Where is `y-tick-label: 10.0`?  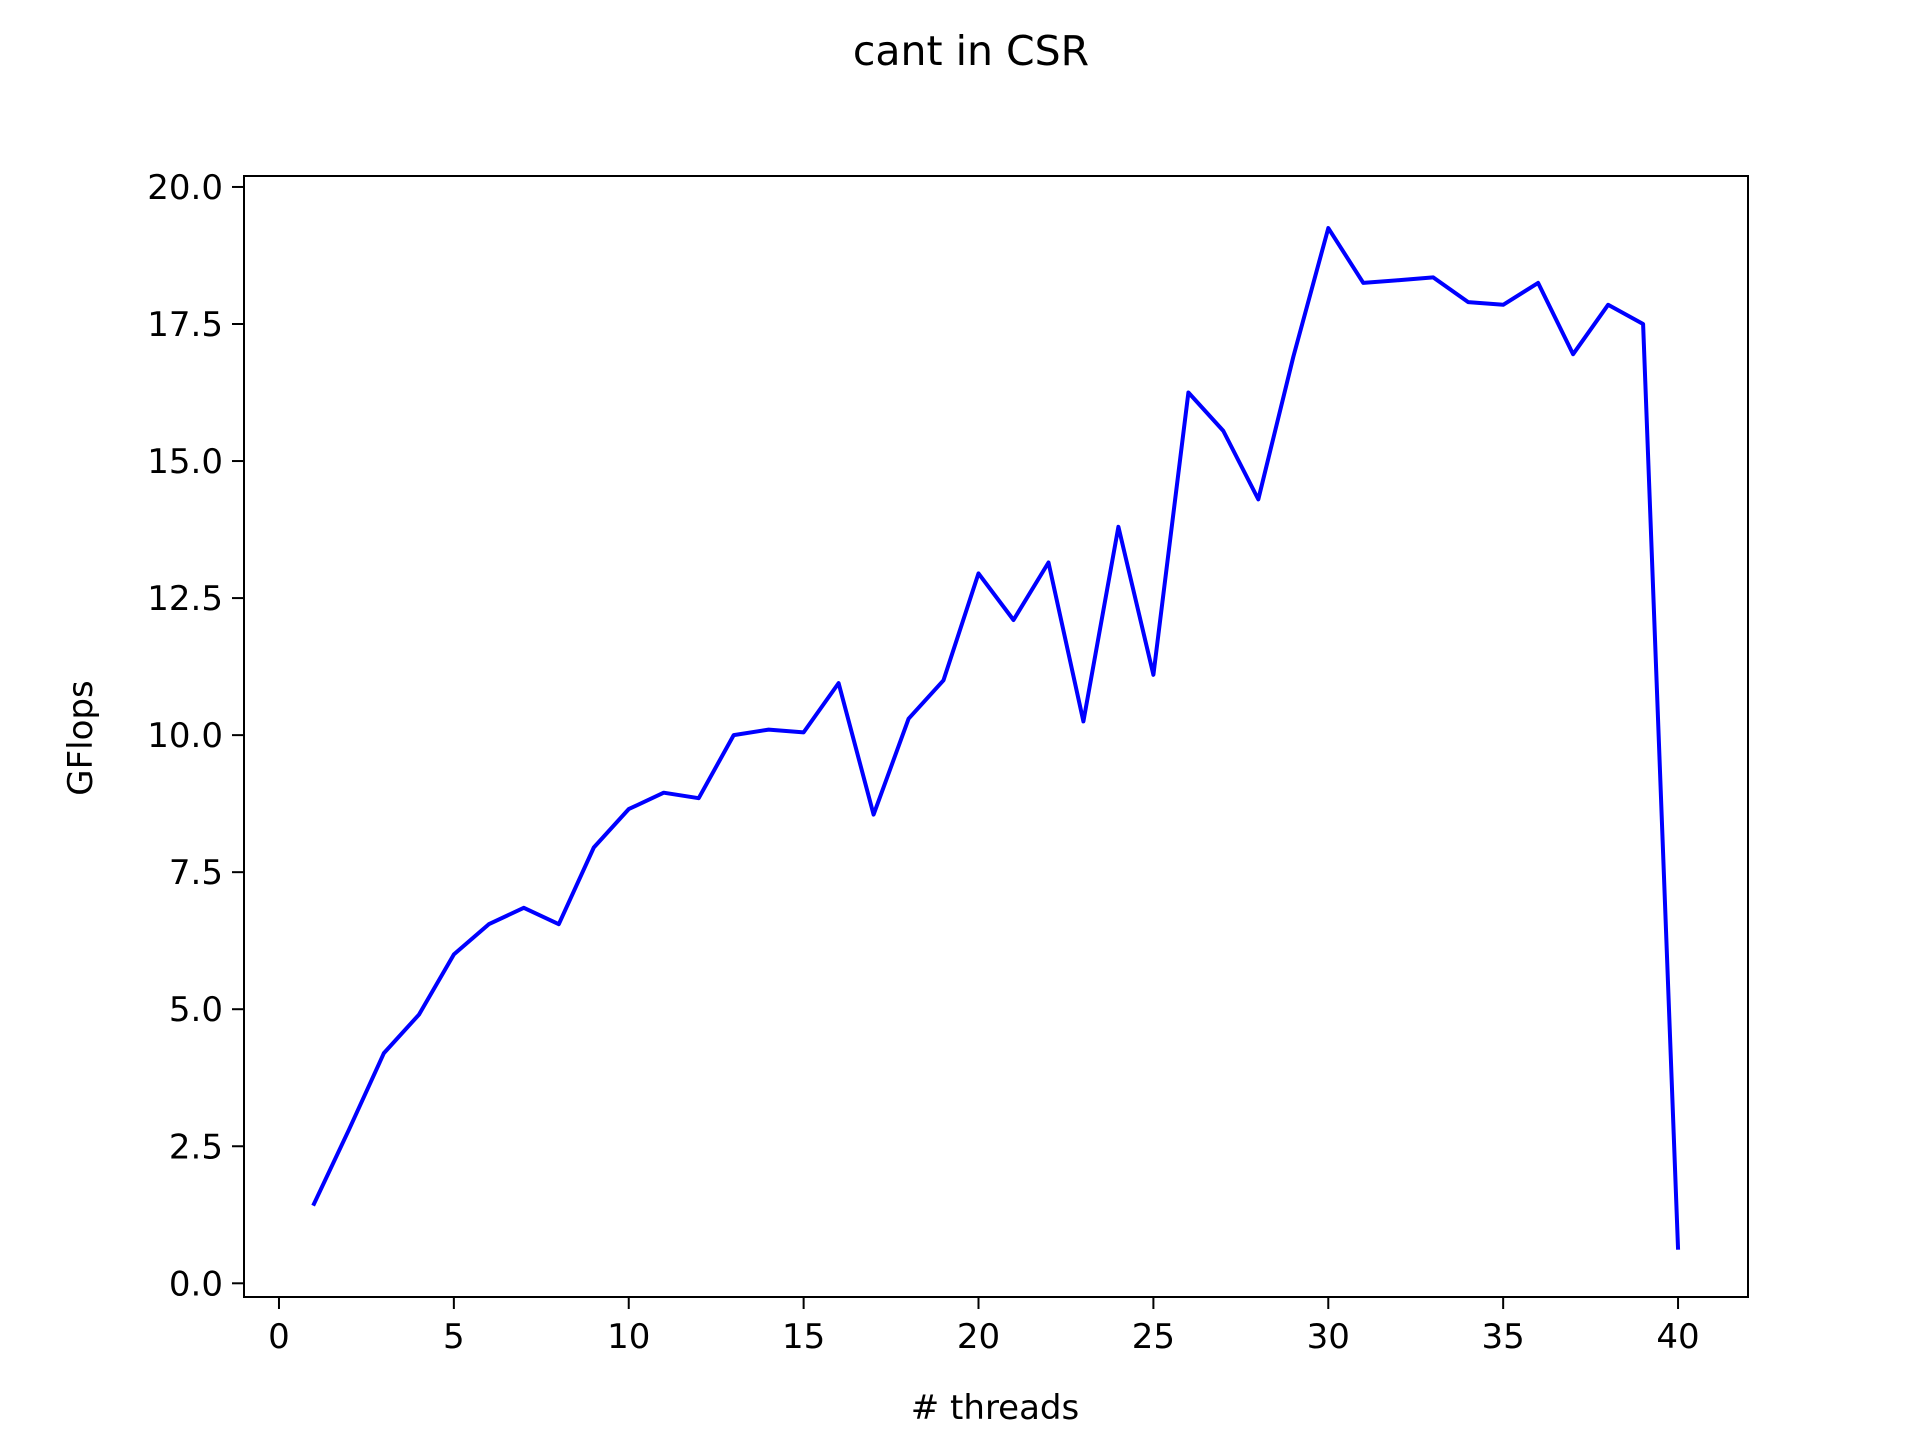 y-tick-label: 10.0 is located at coordinates (185, 736).